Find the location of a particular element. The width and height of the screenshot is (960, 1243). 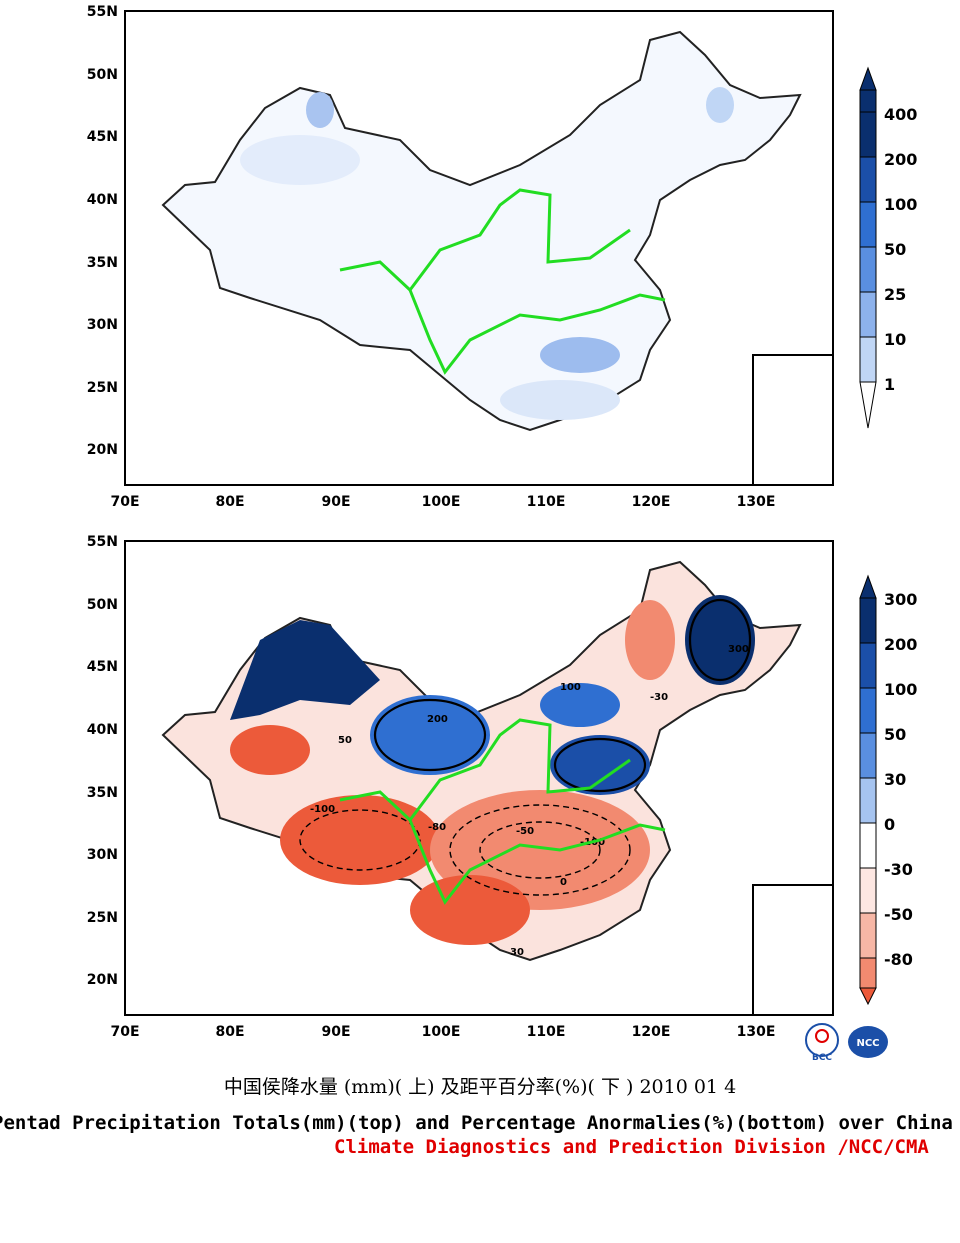

contour-label: 30 is located at coordinates (517, 952).